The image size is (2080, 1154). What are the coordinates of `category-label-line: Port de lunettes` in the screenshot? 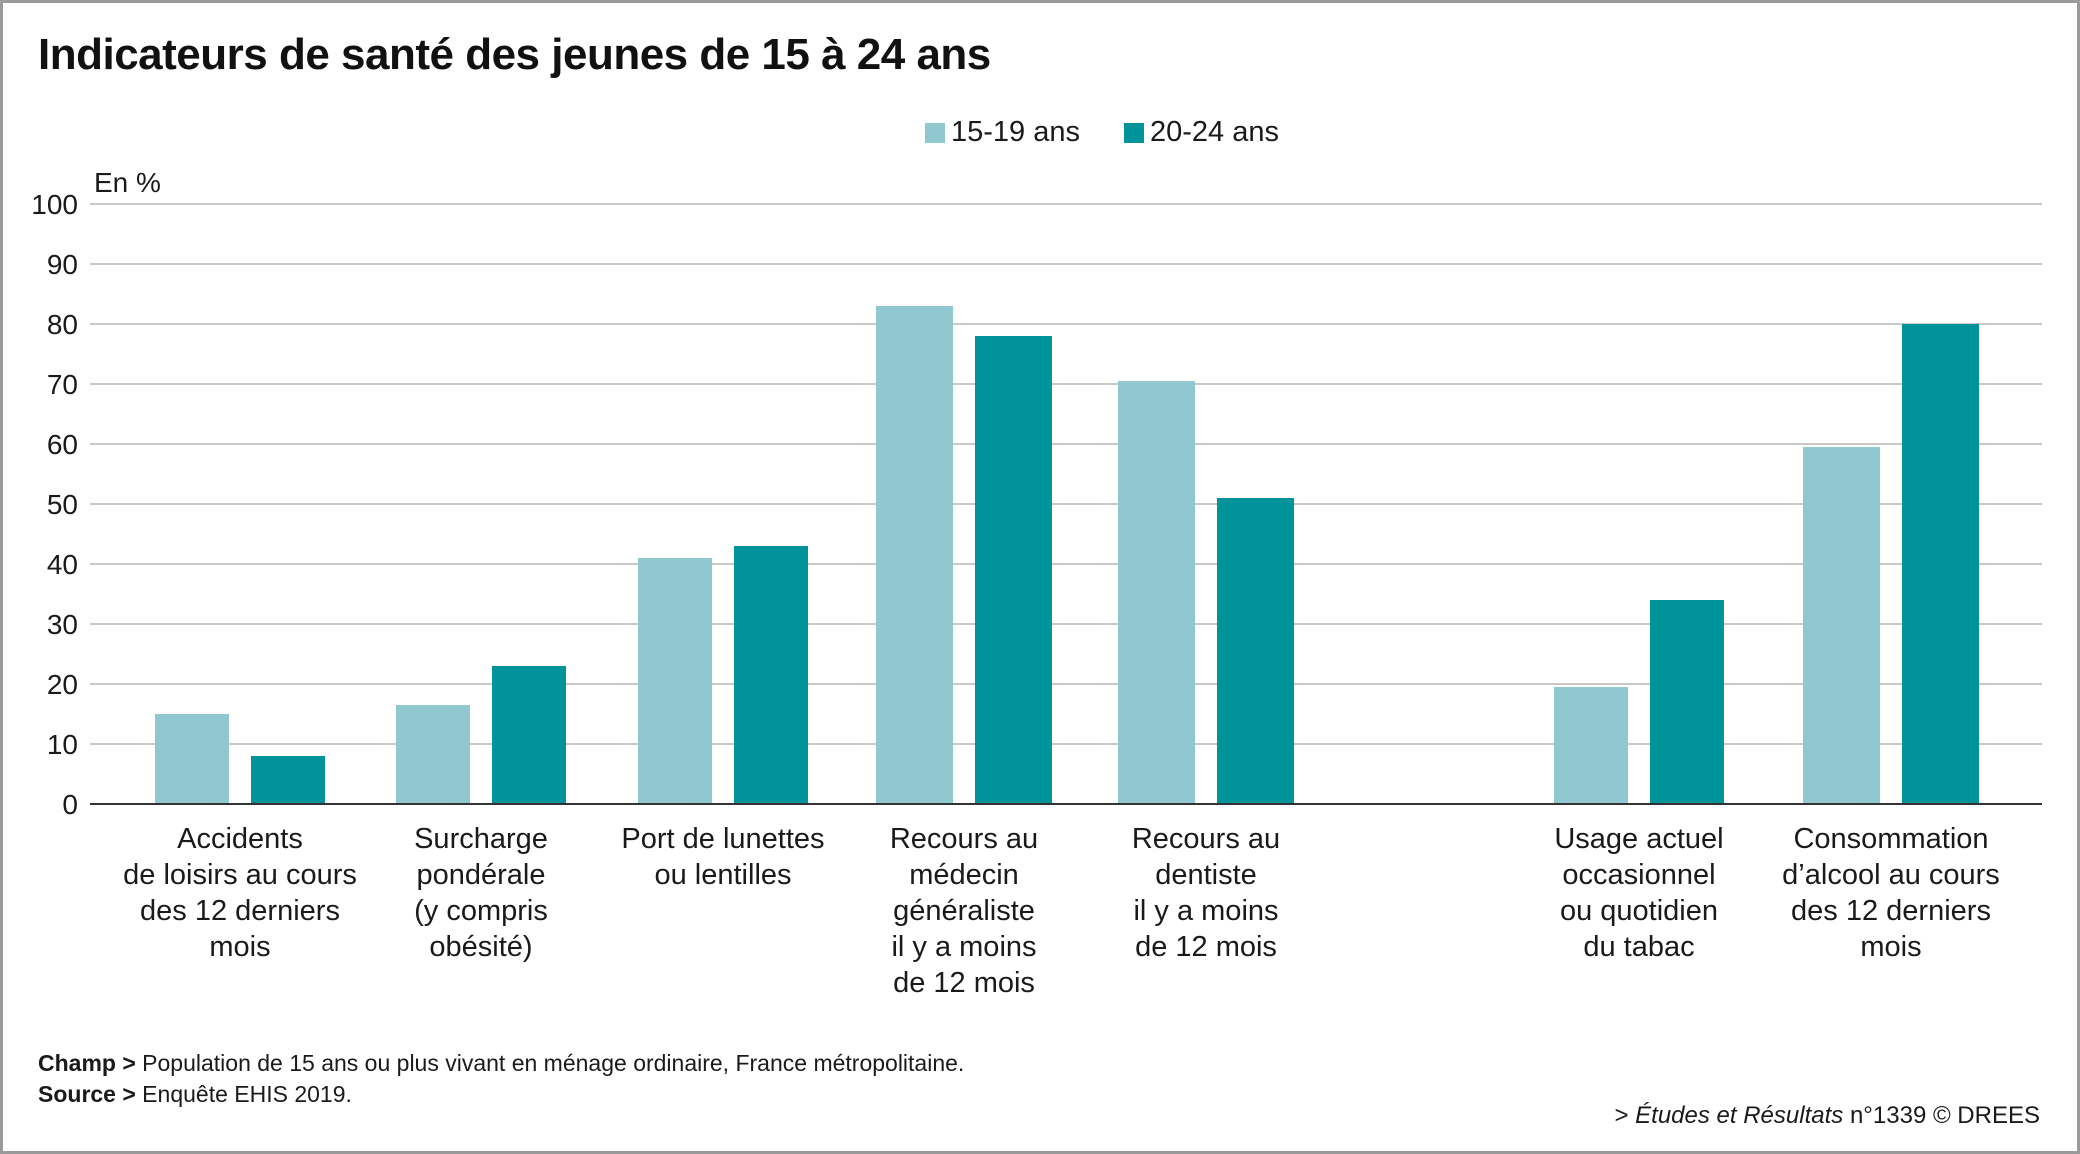 It's located at (722, 839).